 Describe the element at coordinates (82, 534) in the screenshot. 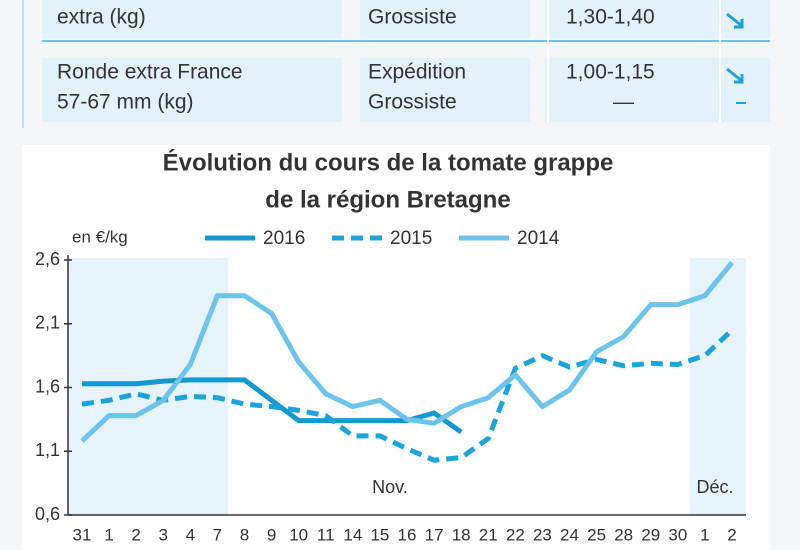

I see `x-tick-label: 31` at that location.